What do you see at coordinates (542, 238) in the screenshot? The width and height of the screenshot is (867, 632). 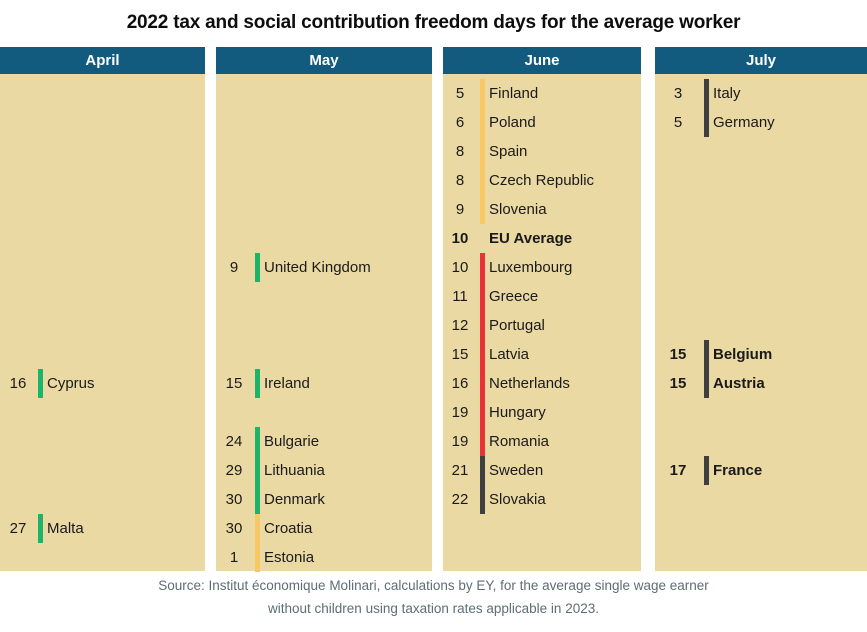 I see `country-row-eu-average: 10 EU Average` at bounding box center [542, 238].